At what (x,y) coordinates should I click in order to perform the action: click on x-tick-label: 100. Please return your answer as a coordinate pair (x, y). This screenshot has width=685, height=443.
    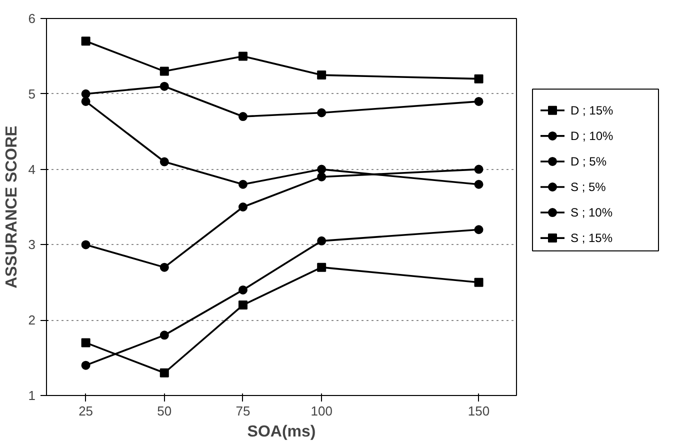
    Looking at the image, I should click on (321, 411).